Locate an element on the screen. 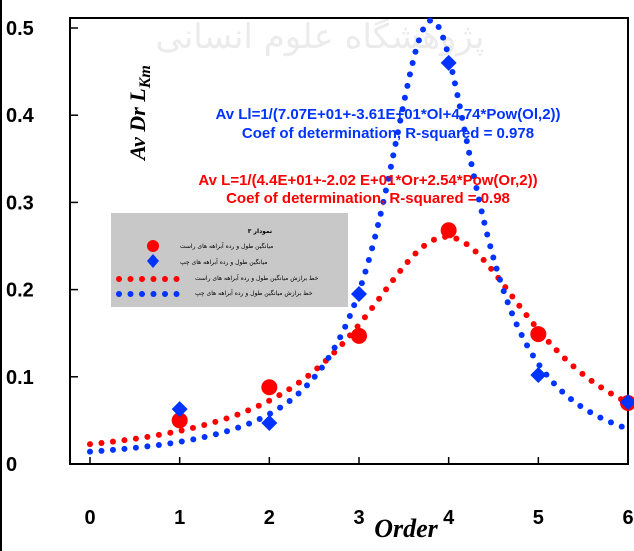  y-tick-label: 0.2 is located at coordinates (20, 291).